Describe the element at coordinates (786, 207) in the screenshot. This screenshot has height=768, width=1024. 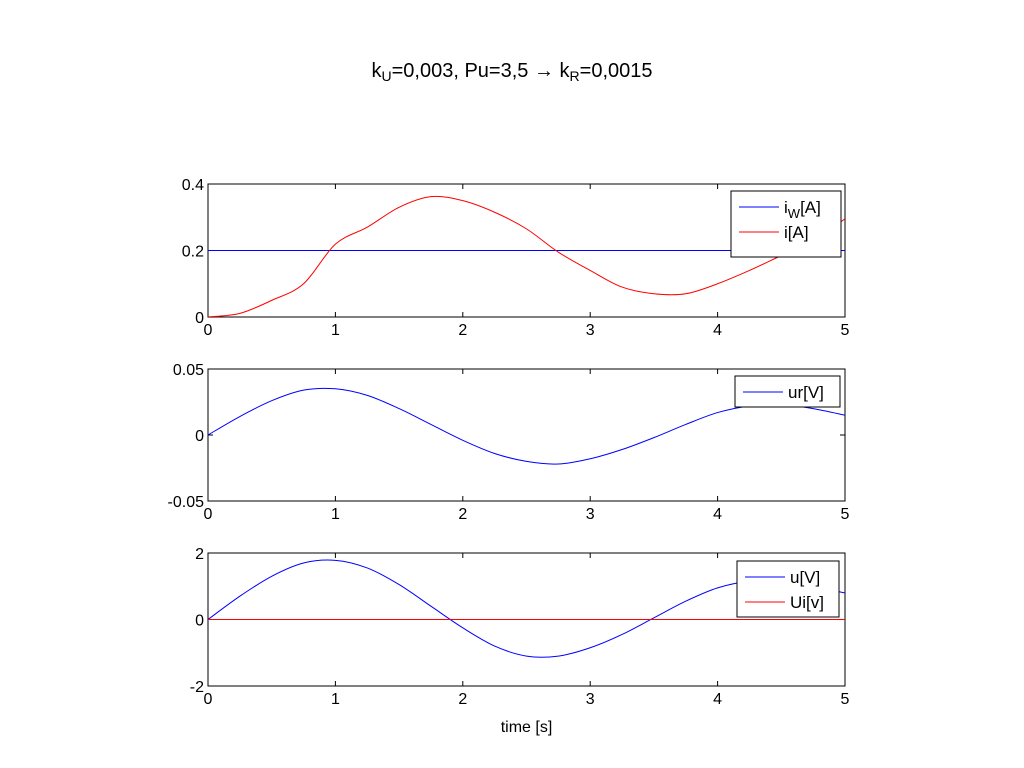
I see `legend-label-main: i` at that location.